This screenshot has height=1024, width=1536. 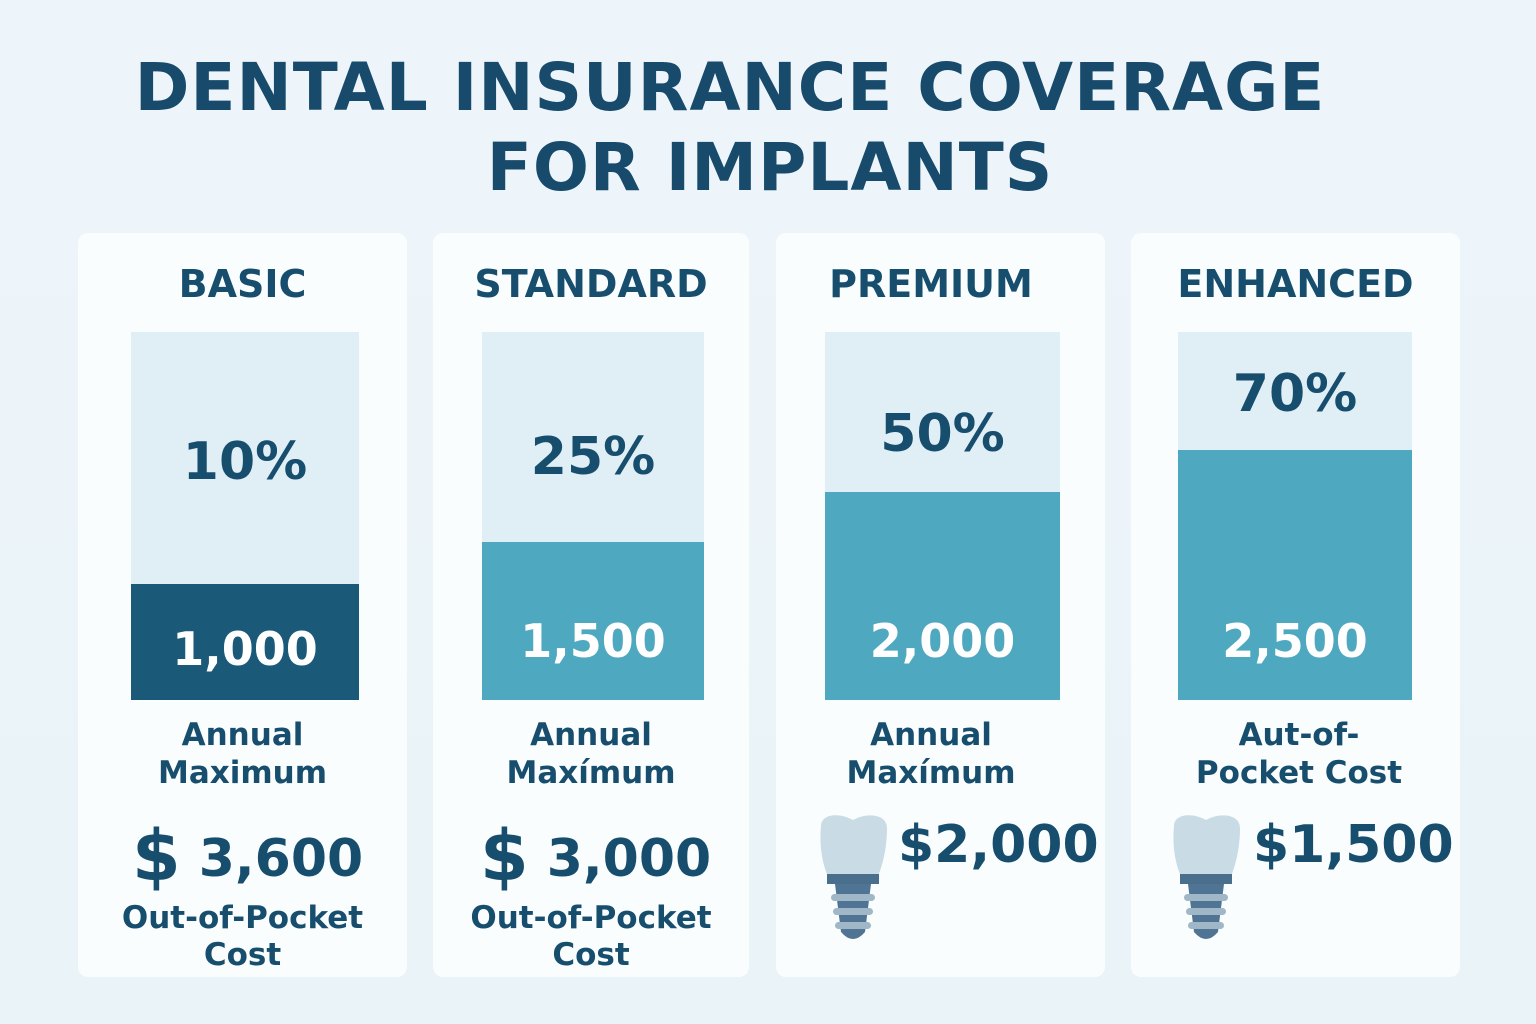 I want to click on cost-value: $1,500, so click(x=1353, y=845).